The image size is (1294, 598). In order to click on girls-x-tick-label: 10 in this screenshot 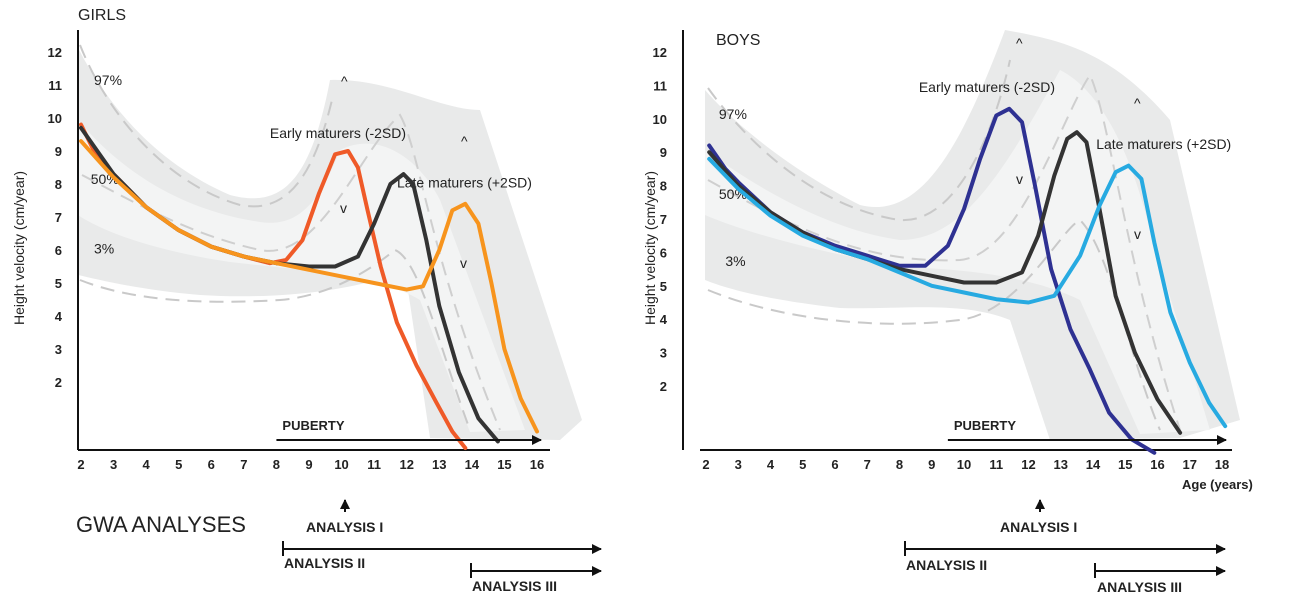, I will do `click(341, 464)`.